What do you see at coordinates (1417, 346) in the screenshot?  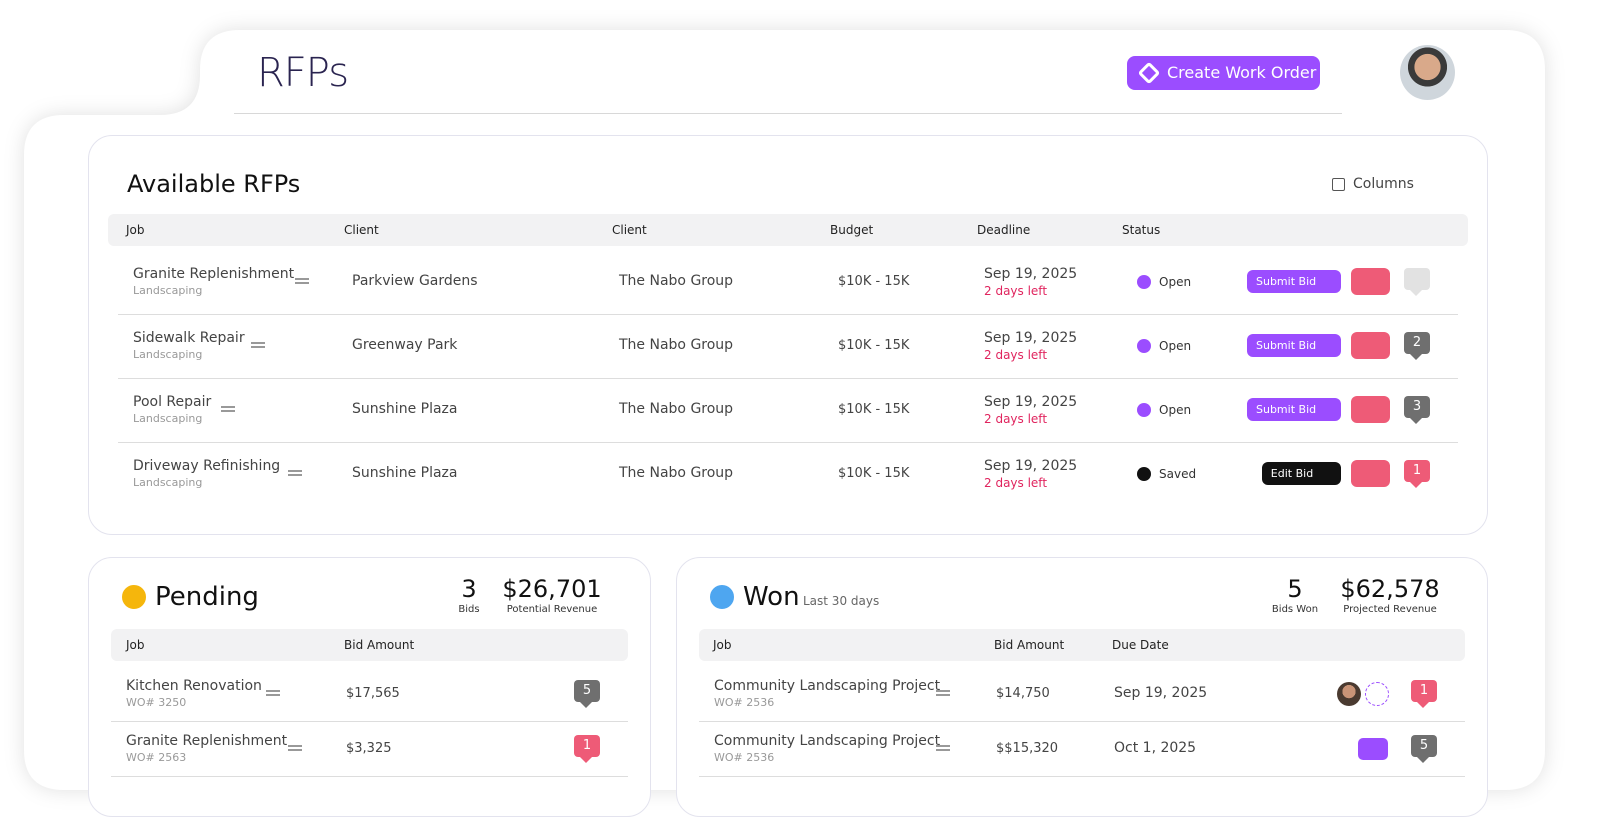 I see `comment-bubble: 2` at bounding box center [1417, 346].